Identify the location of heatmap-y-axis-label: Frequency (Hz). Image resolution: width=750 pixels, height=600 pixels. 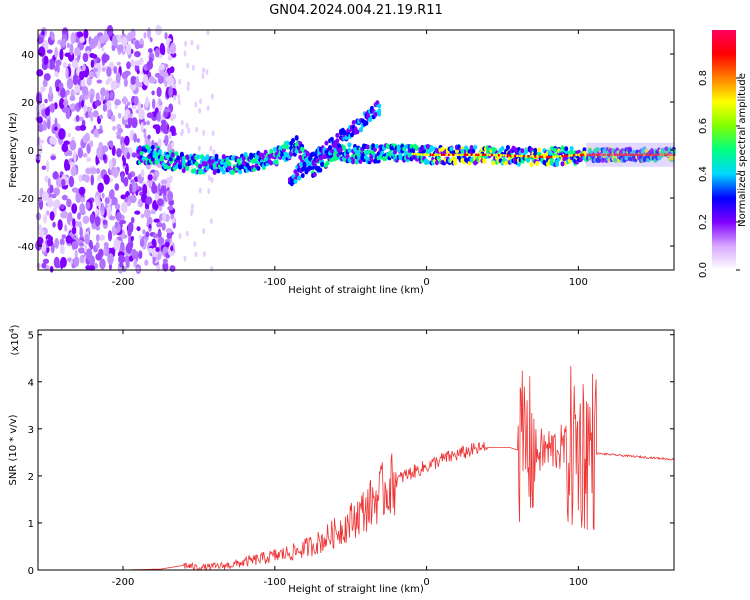
(13, 150).